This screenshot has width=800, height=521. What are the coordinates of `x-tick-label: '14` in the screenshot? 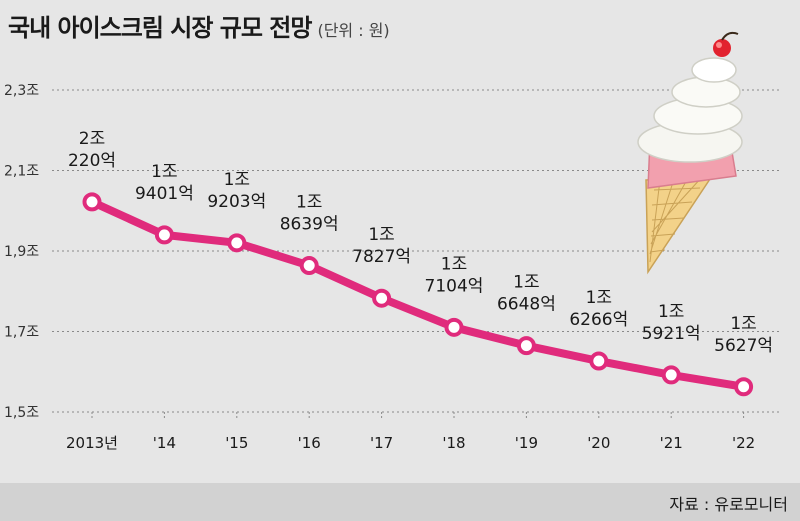 It's located at (164, 443).